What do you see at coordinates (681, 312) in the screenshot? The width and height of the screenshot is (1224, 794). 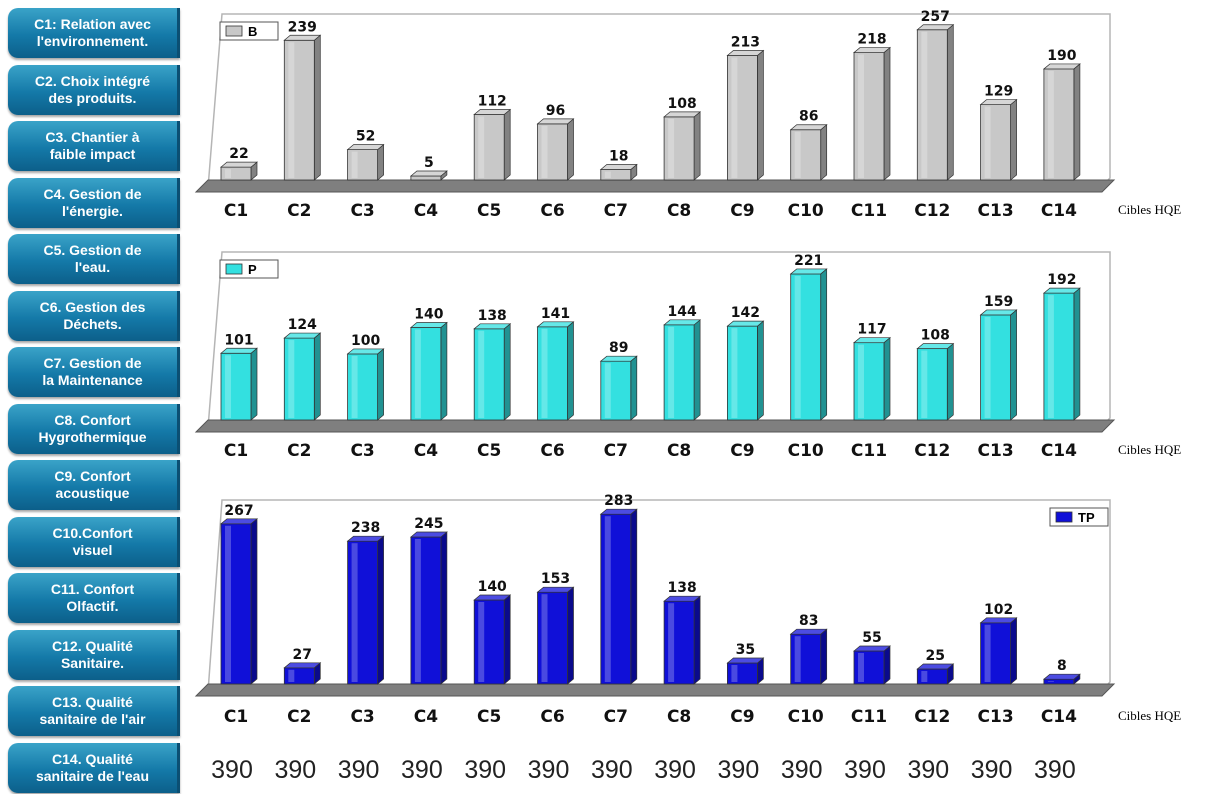 I see `value-label: 144` at bounding box center [681, 312].